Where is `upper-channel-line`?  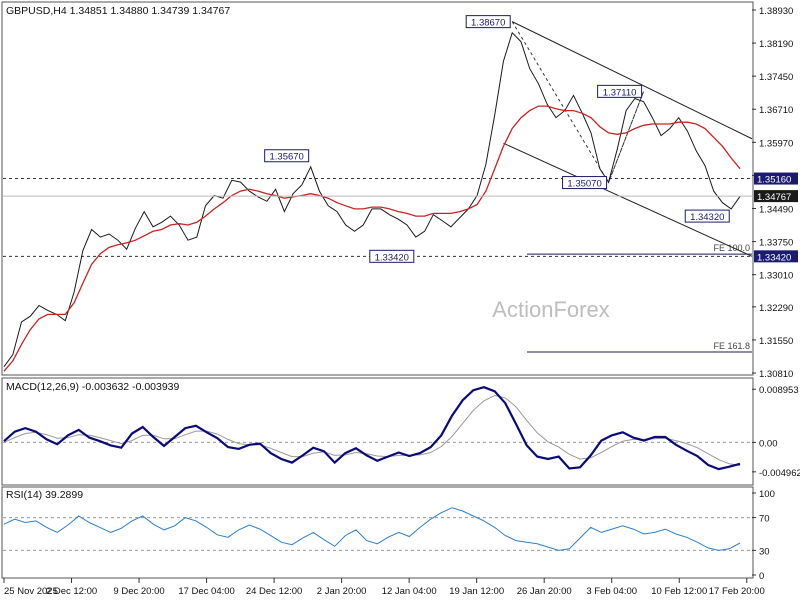
upper-channel-line is located at coordinates (632, 80).